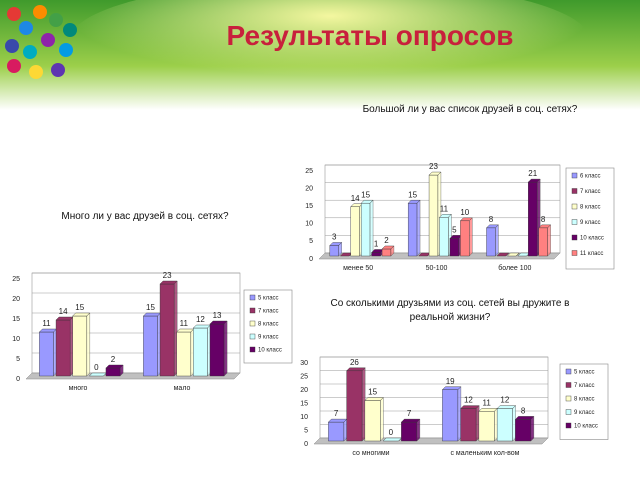  Describe the element at coordinates (484, 453) in the screenshot. I see `x-tick-label: с маленьким кол-вом` at that location.